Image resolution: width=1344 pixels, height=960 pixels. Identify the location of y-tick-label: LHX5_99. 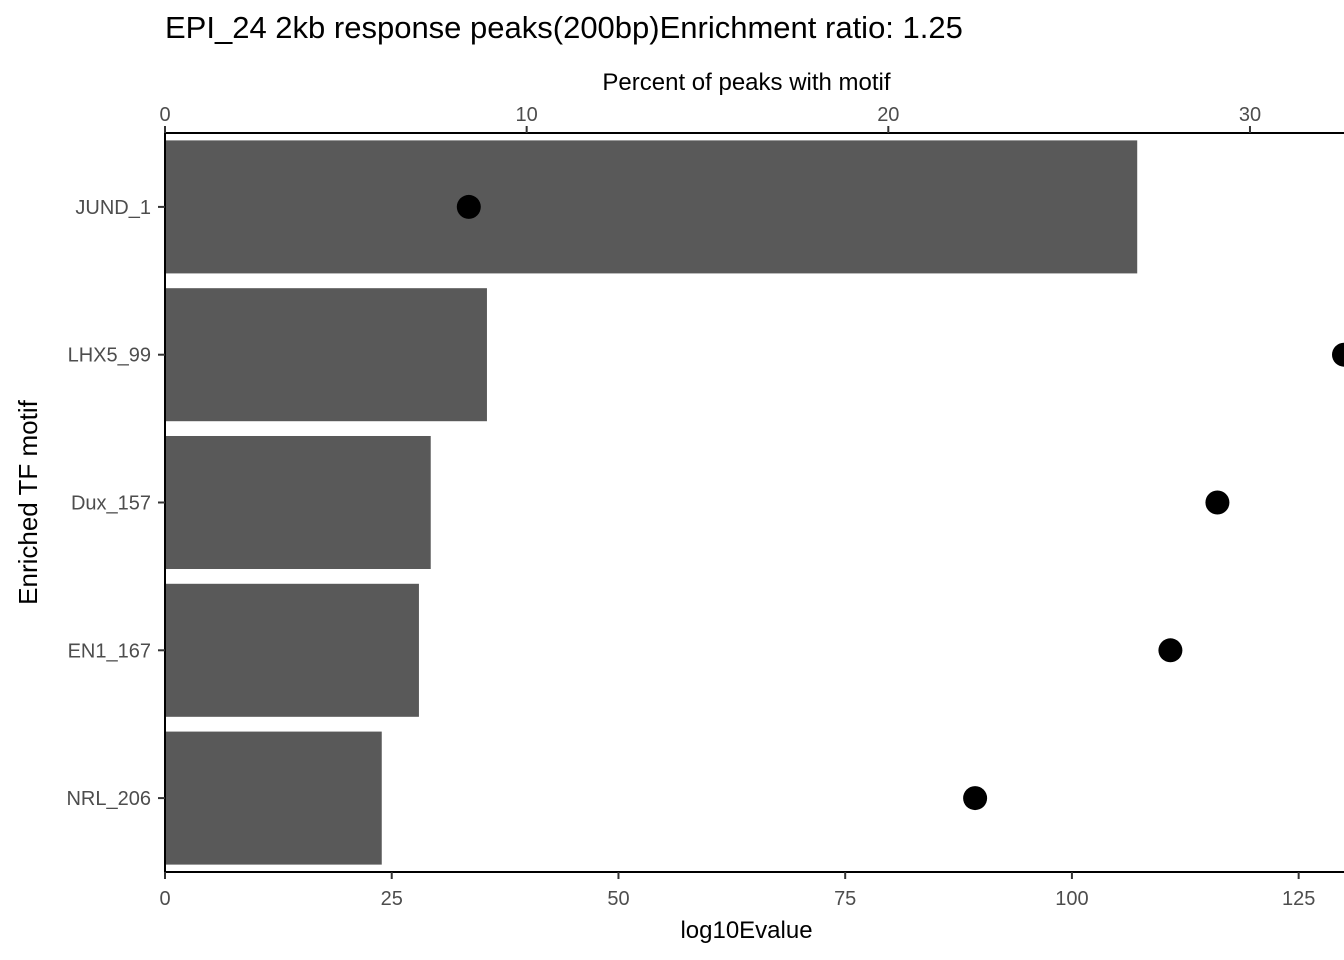
(109, 356).